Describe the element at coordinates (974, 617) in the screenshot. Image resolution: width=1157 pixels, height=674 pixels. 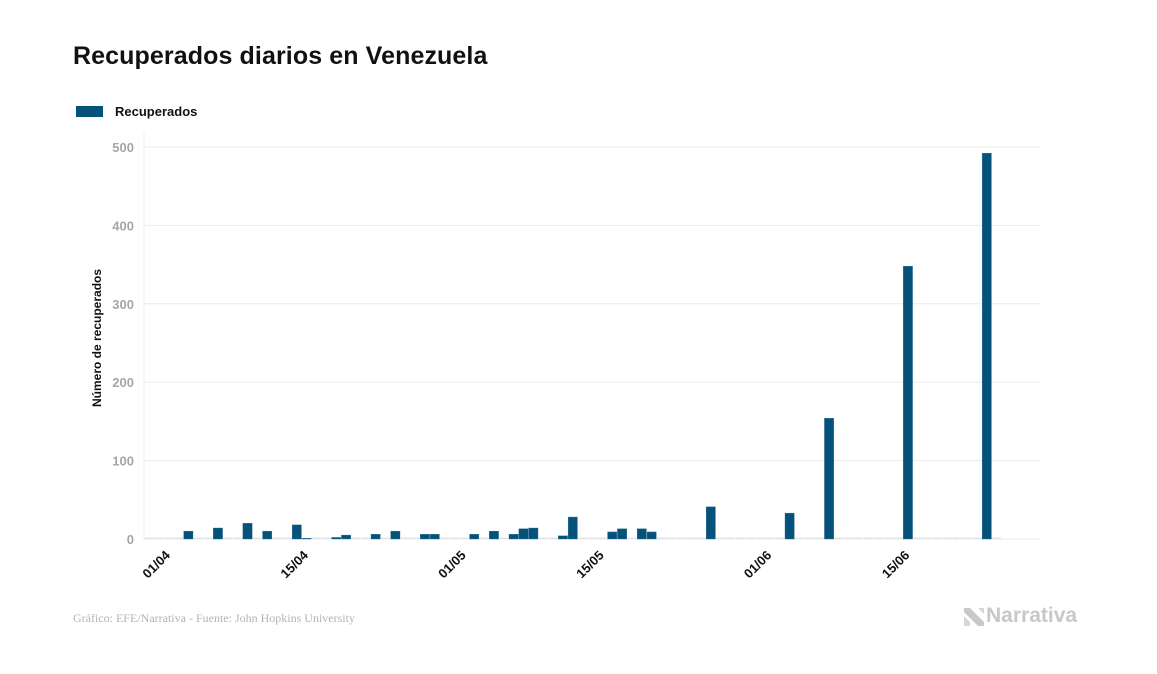
I see `narrativa-n-icon` at that location.